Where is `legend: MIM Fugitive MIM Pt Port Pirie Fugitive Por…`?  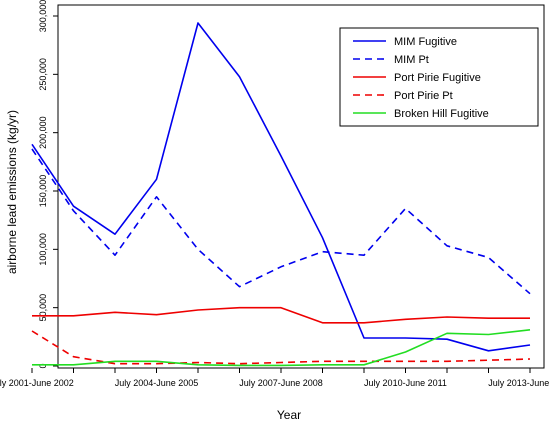 legend: MIM Fugitive MIM Pt Port Pirie Fugitive Por… is located at coordinates (439, 77).